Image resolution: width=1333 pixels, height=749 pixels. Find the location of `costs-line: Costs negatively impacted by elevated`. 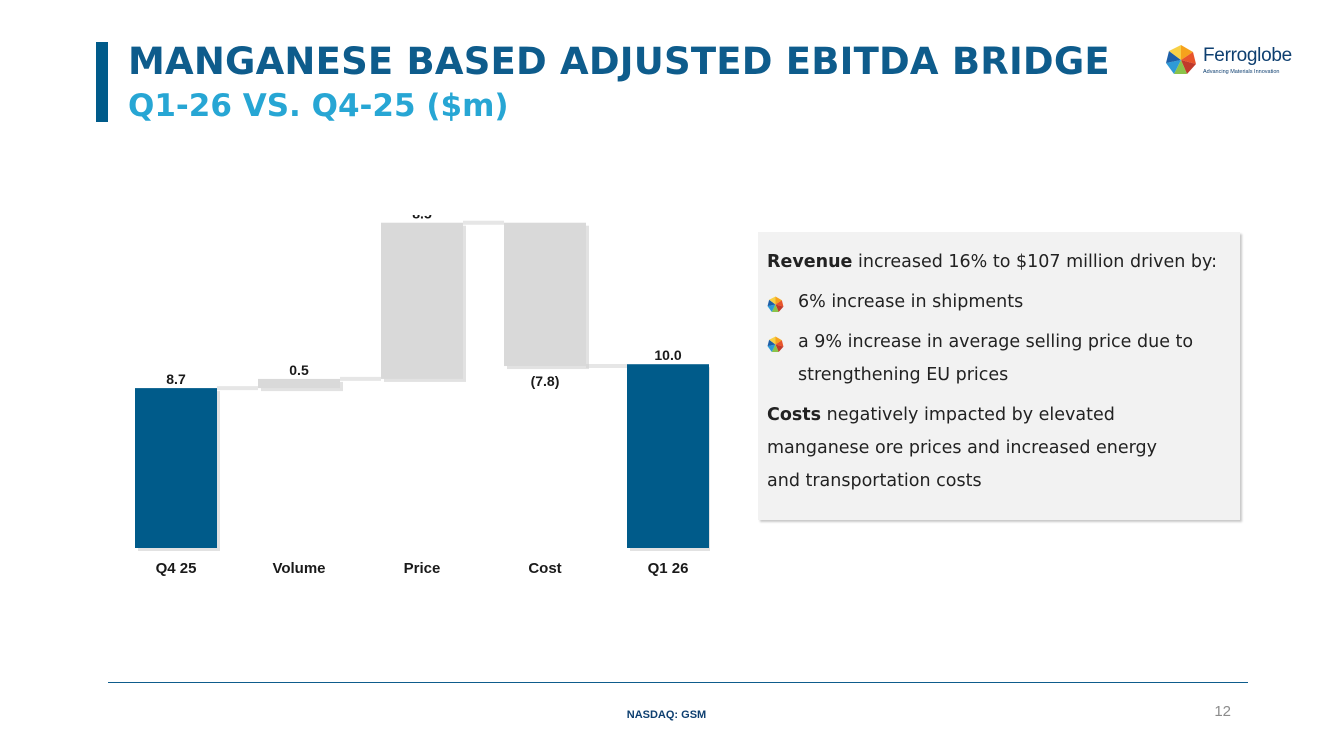

costs-line: Costs negatively impacted by elevated is located at coordinates (998, 415).